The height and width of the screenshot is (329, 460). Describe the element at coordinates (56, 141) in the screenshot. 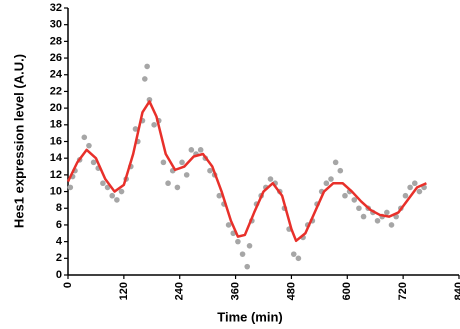

I see `y-tick-label: 16` at that location.